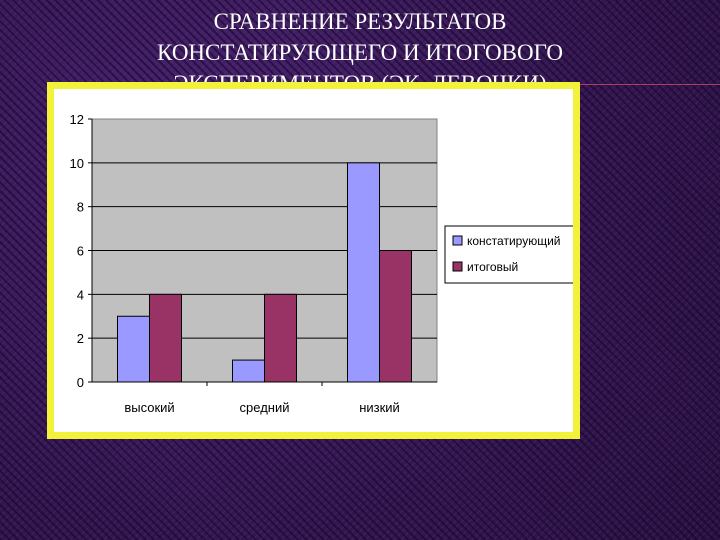 The image size is (720, 540). I want to click on y-tick-label: 8, so click(80, 207).